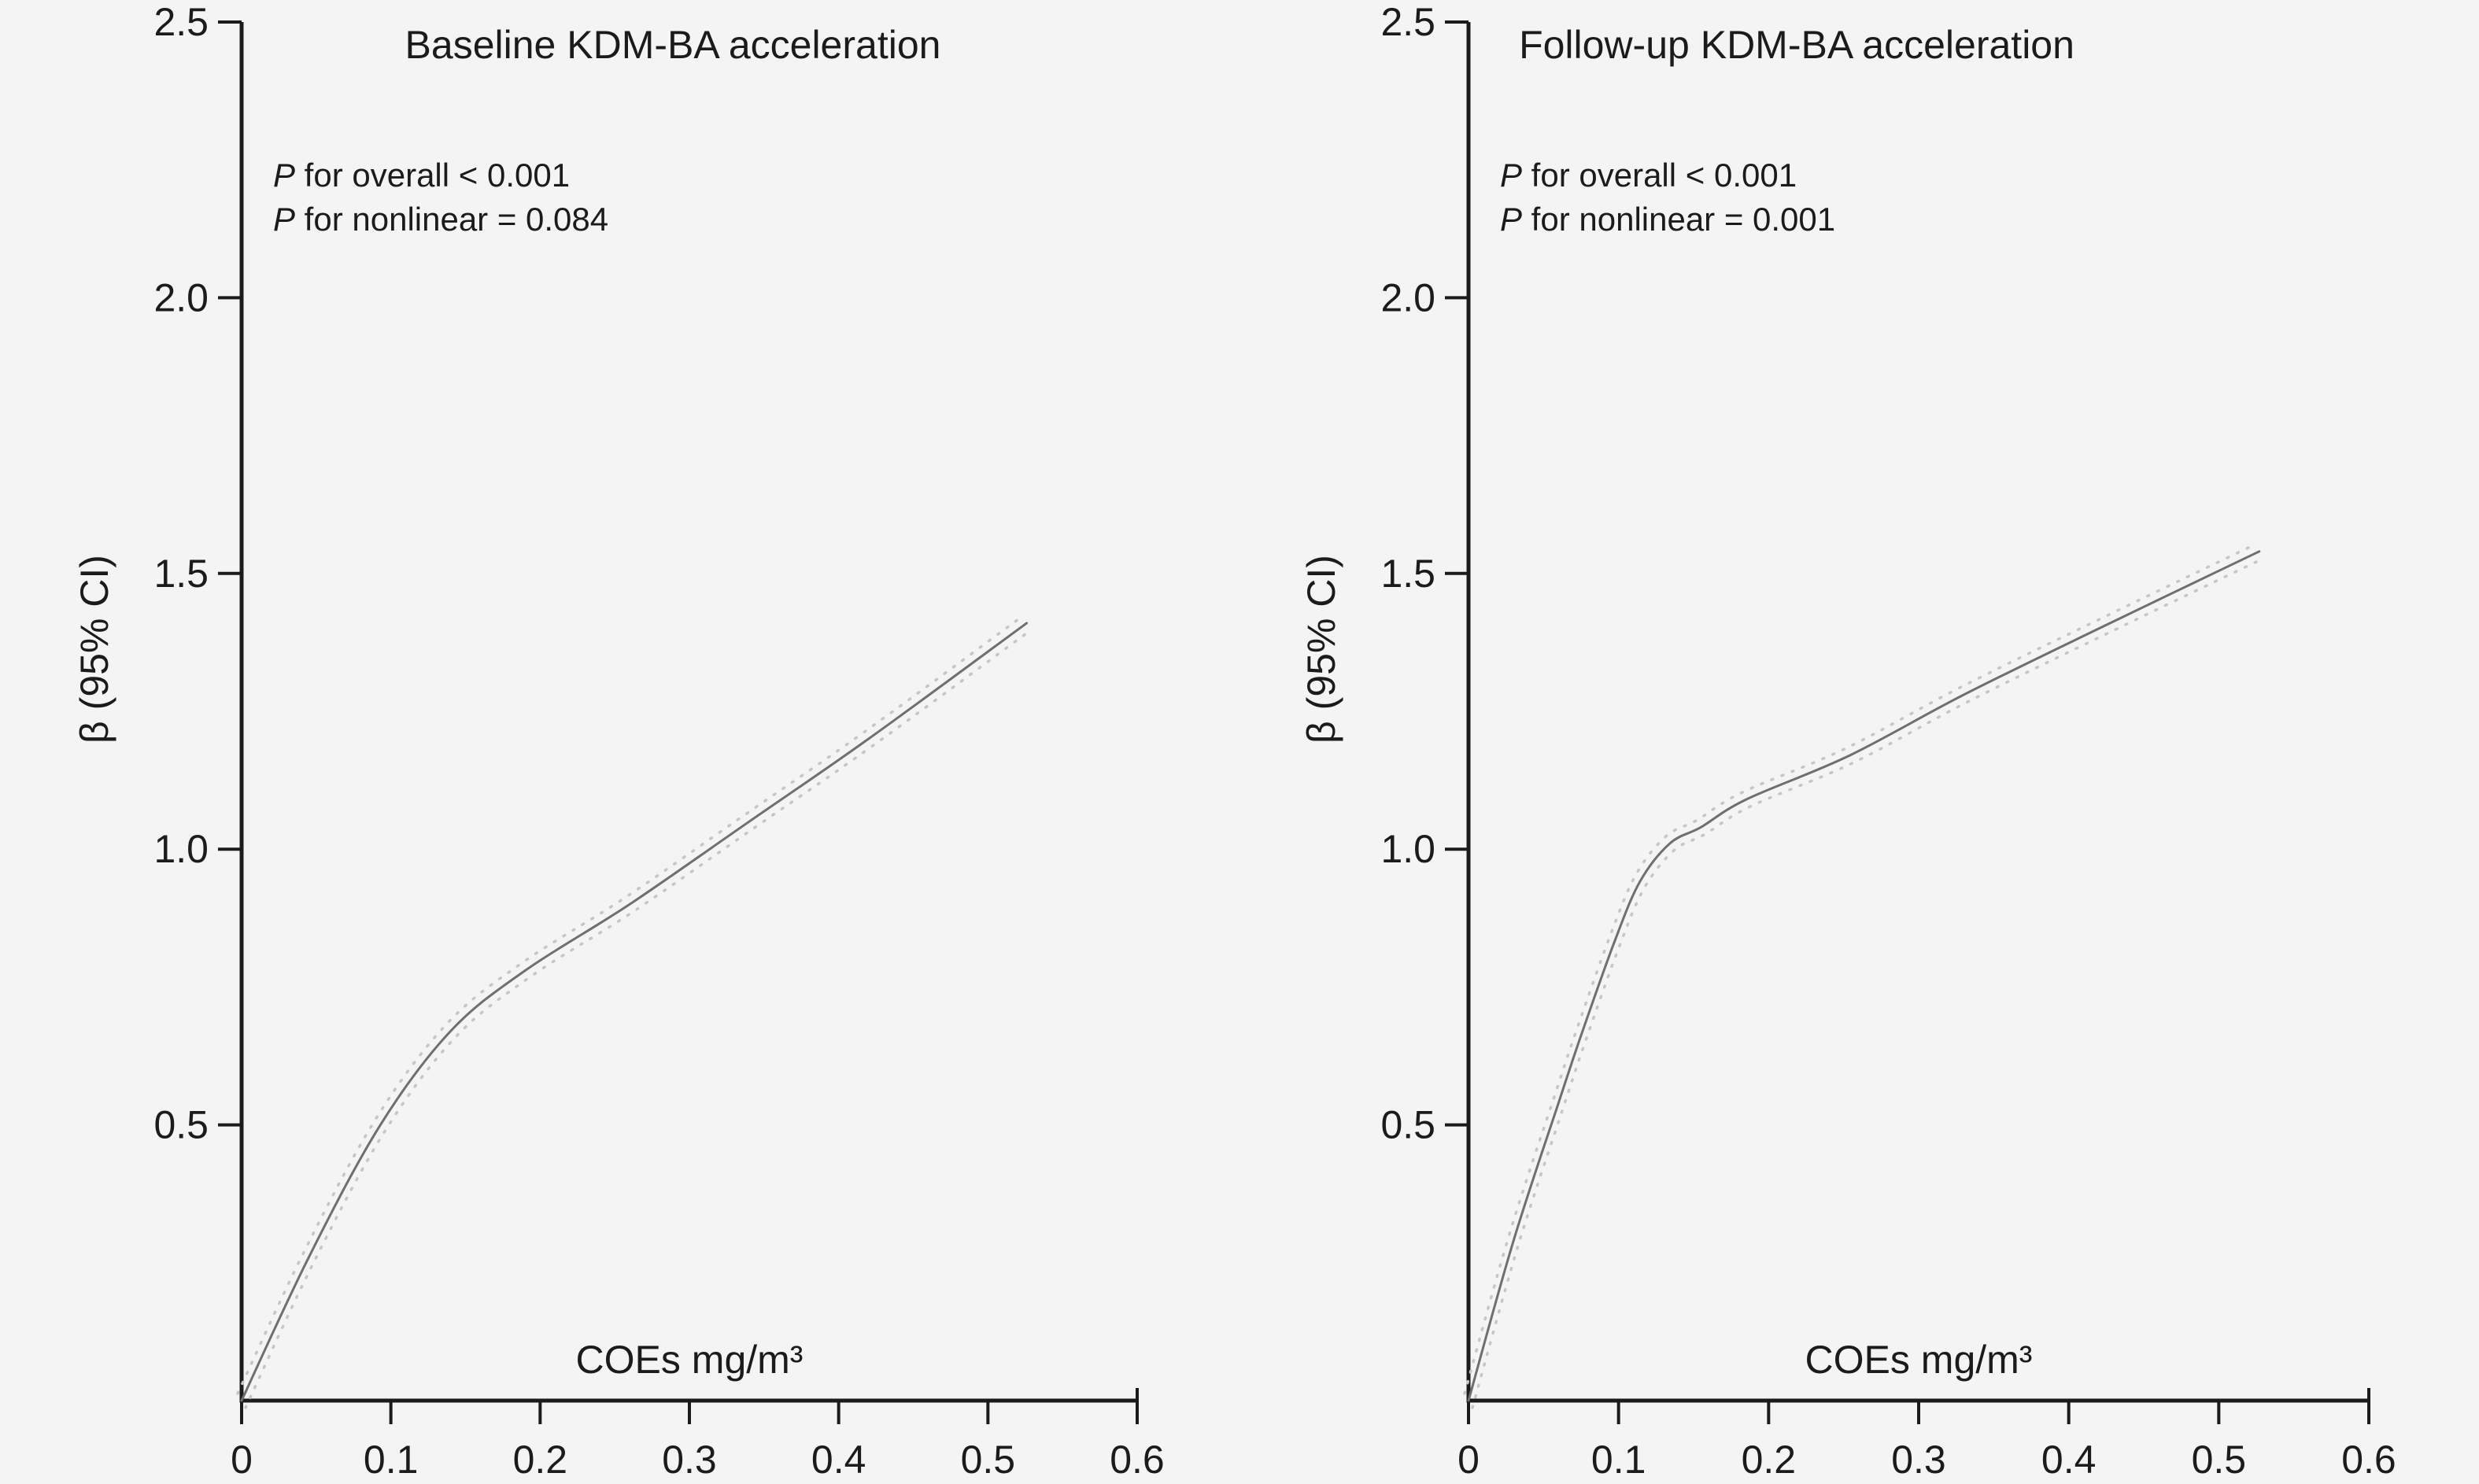 The width and height of the screenshot is (2479, 1484). Describe the element at coordinates (441, 219) in the screenshot. I see `p-nonlinear-annotation: P for nonlinear = 0.084` at that location.